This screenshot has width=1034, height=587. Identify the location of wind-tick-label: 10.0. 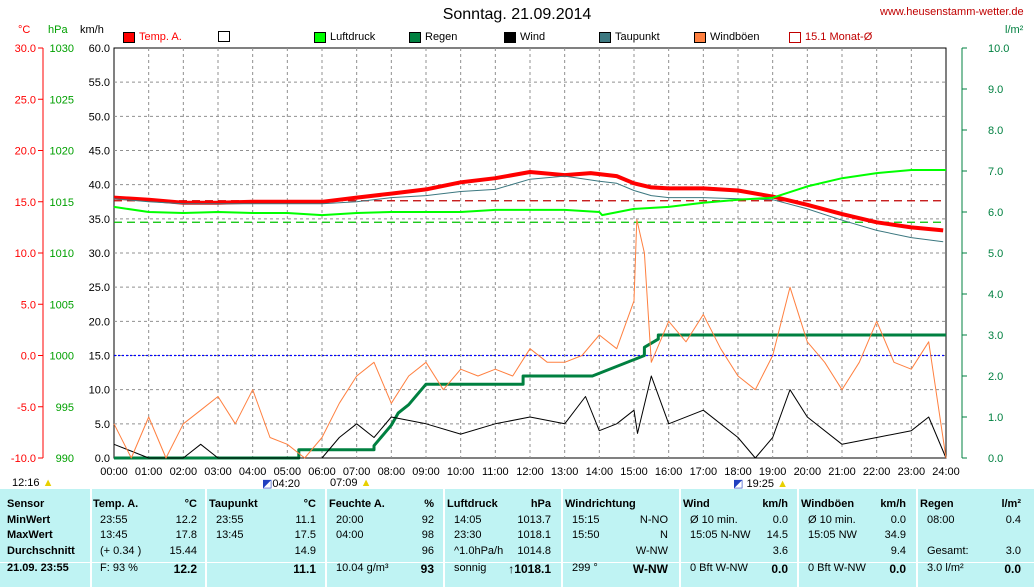
(99, 391).